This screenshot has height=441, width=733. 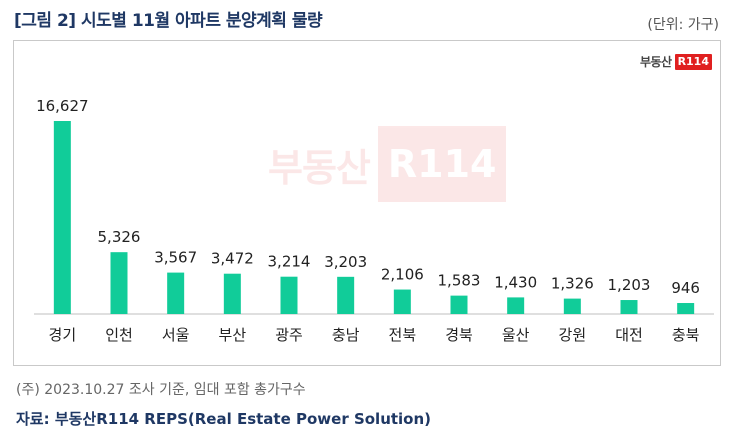 What do you see at coordinates (176, 335) in the screenshot?
I see `category-label-3: 서울` at bounding box center [176, 335].